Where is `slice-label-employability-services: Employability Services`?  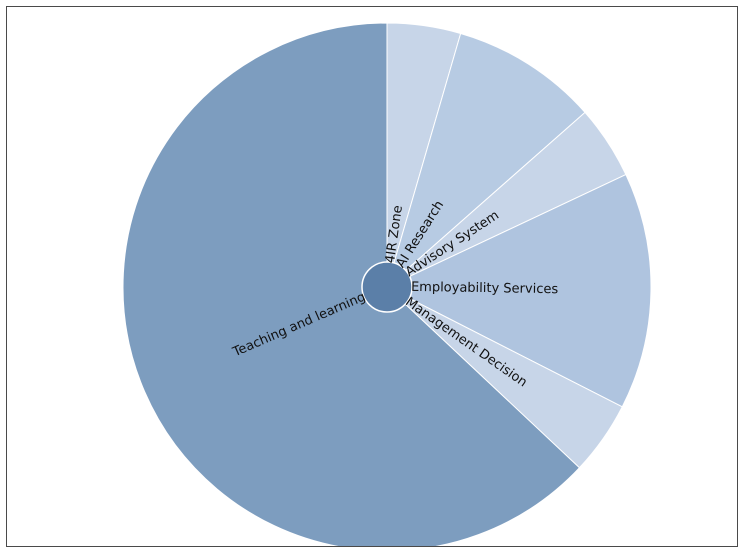 slice-label-employability-services: Employability Services is located at coordinates (485, 288).